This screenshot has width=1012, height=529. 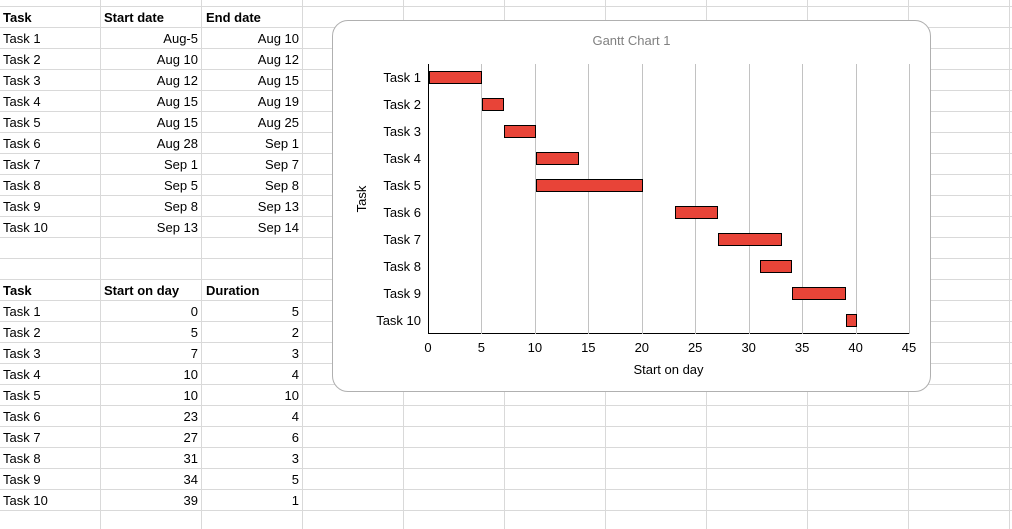 I want to click on cell: 2, so click(x=295, y=332).